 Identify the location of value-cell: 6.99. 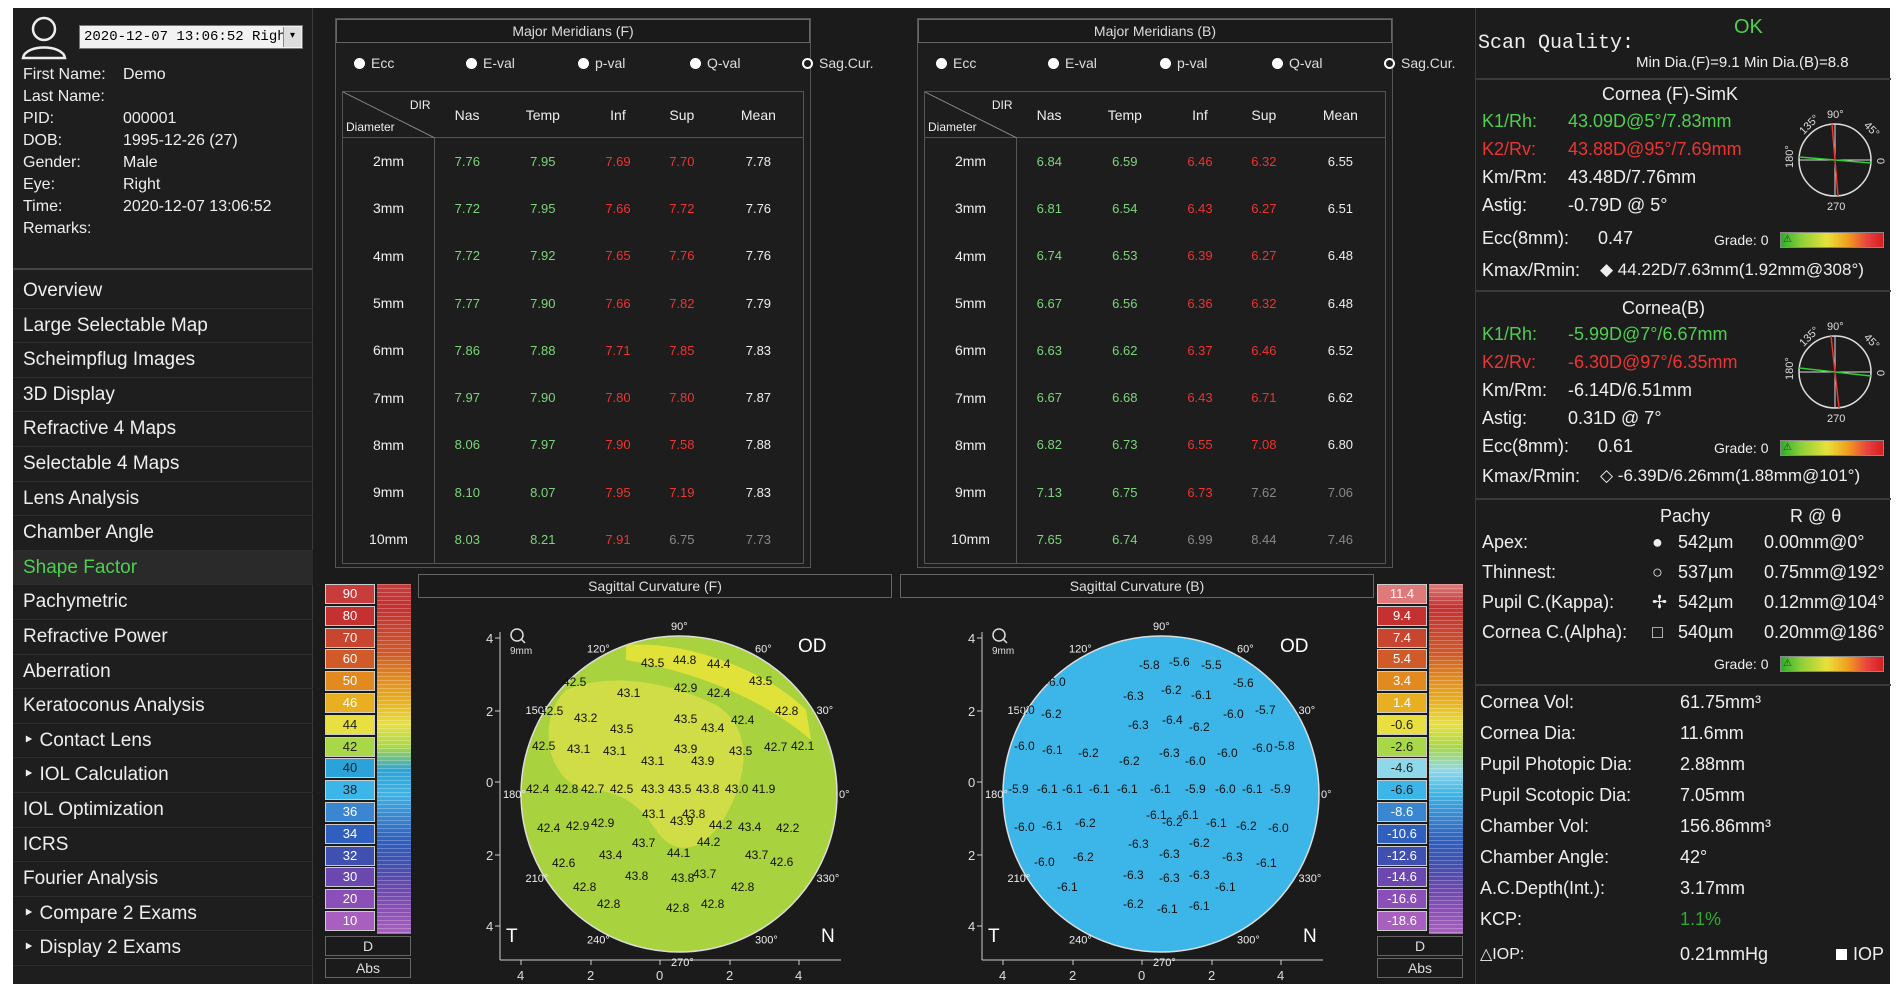
(1200, 539).